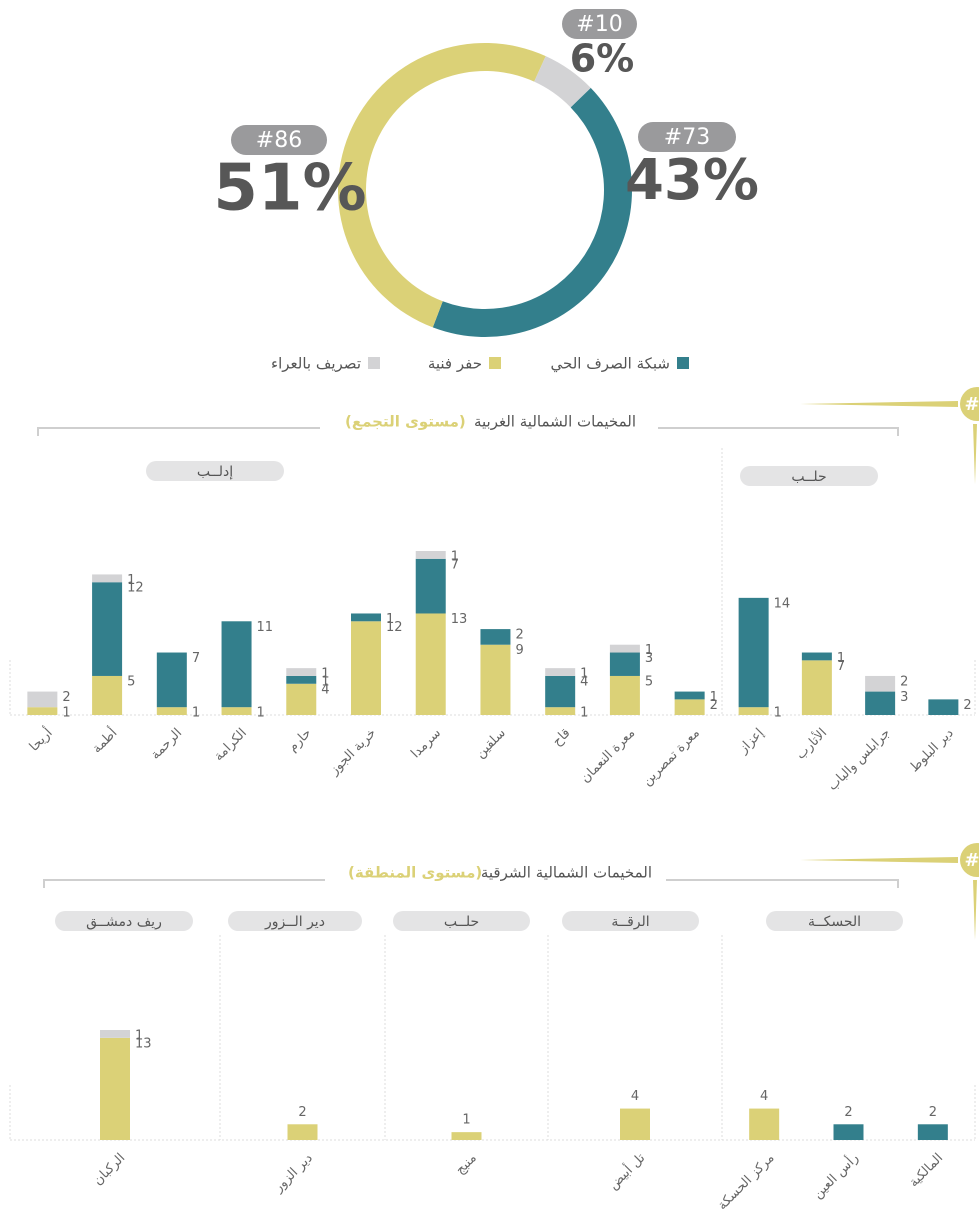 The width and height of the screenshot is (979, 1215). I want to click on value-label: 13, so click(143, 1043).